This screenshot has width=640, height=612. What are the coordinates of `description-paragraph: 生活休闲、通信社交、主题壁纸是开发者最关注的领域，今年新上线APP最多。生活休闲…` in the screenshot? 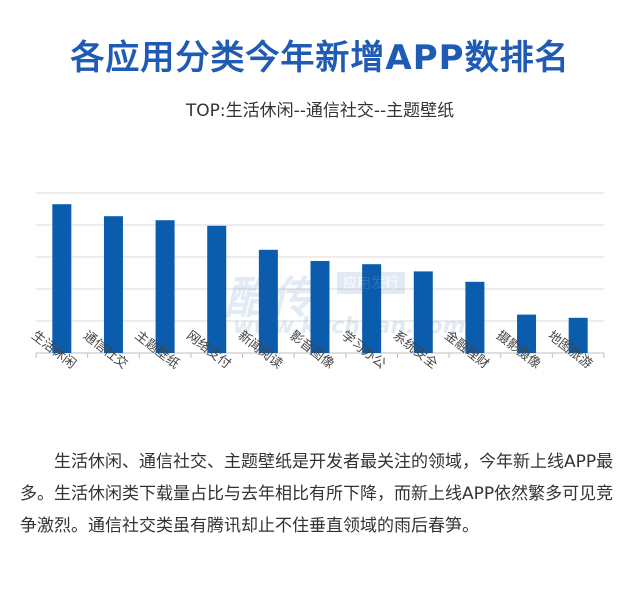 It's located at (317, 494).